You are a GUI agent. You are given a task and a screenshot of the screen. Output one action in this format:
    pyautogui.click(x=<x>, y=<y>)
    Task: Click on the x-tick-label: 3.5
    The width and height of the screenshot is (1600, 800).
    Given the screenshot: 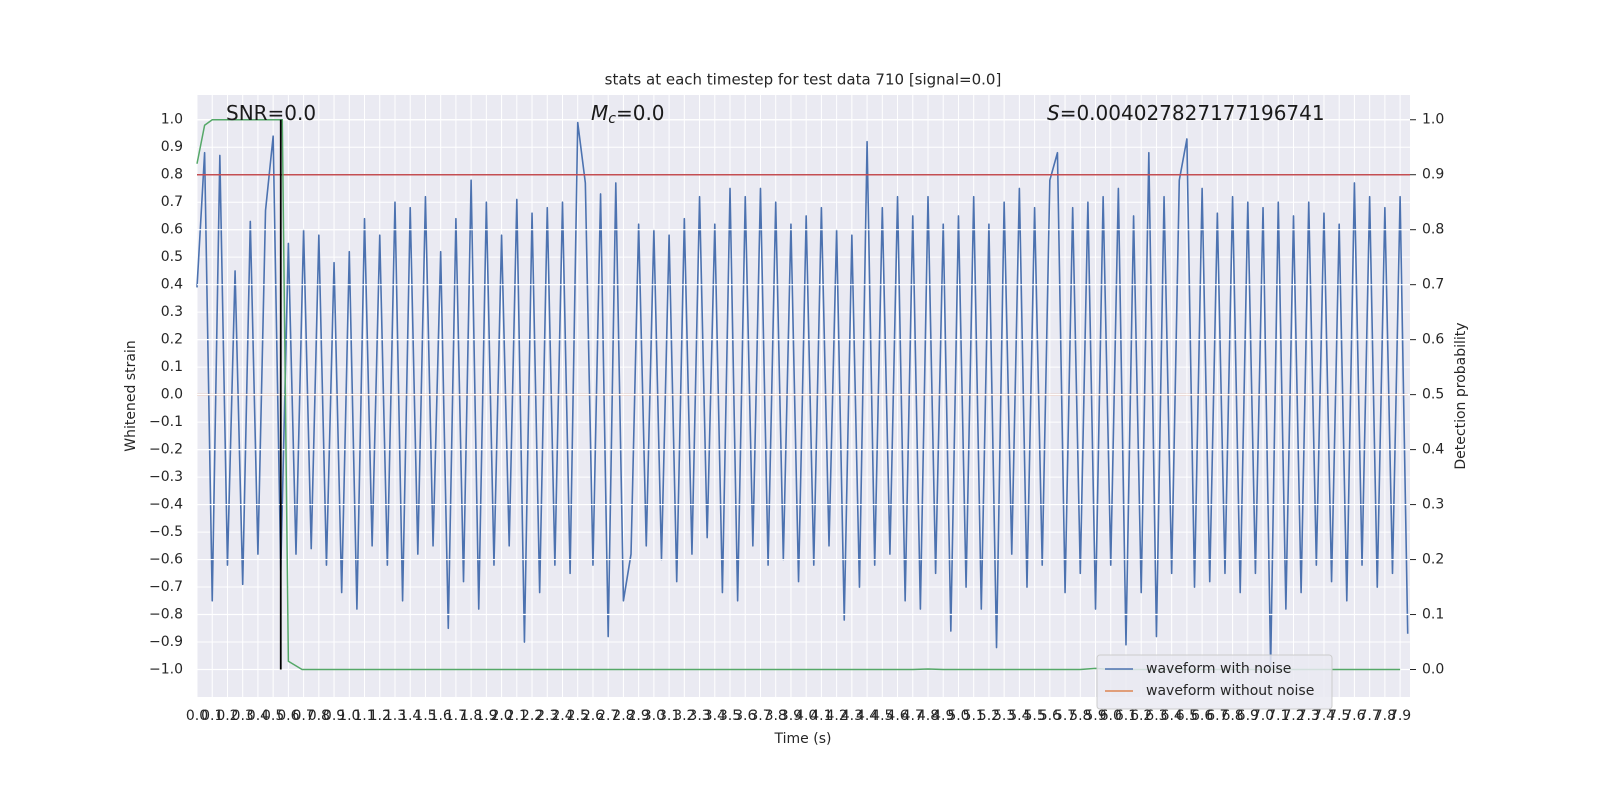 What is the action you would take?
    pyautogui.click(x=730, y=716)
    